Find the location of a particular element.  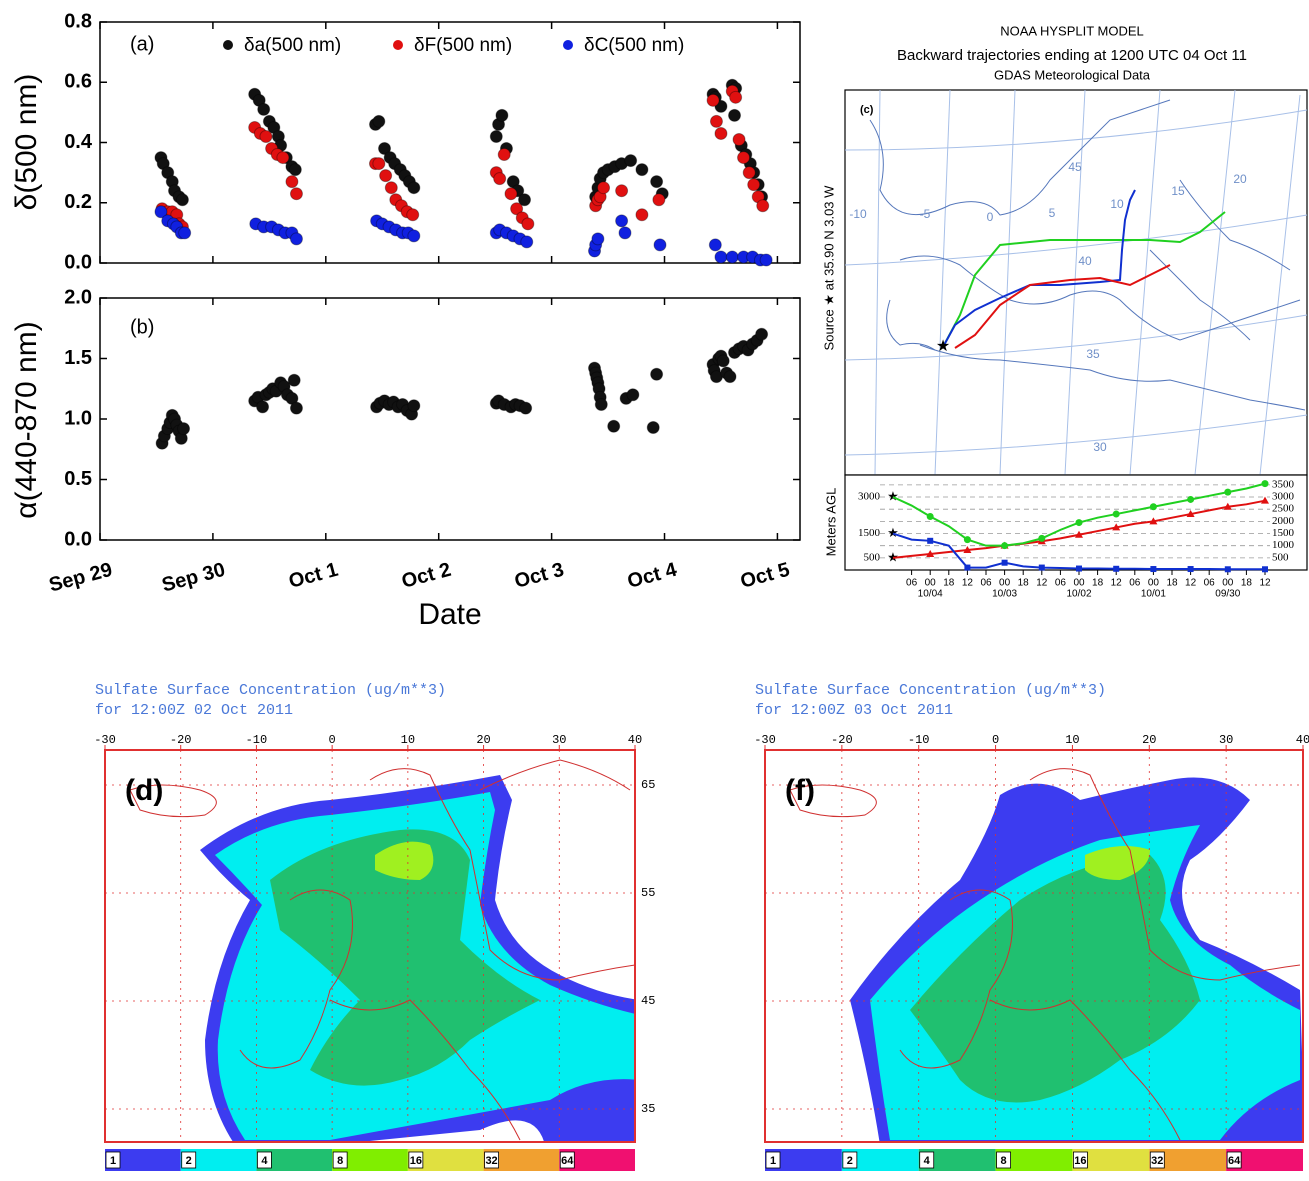

coastlines-f is located at coordinates (1045, 954).